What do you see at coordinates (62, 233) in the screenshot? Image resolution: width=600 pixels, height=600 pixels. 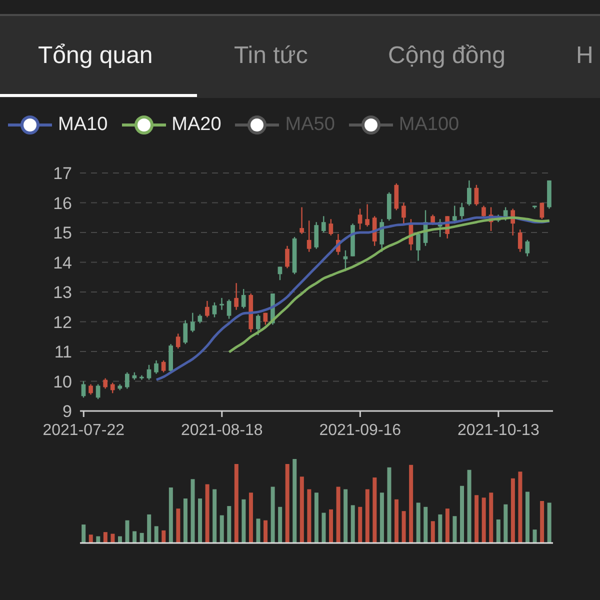 I see `y-tick-label: 15` at bounding box center [62, 233].